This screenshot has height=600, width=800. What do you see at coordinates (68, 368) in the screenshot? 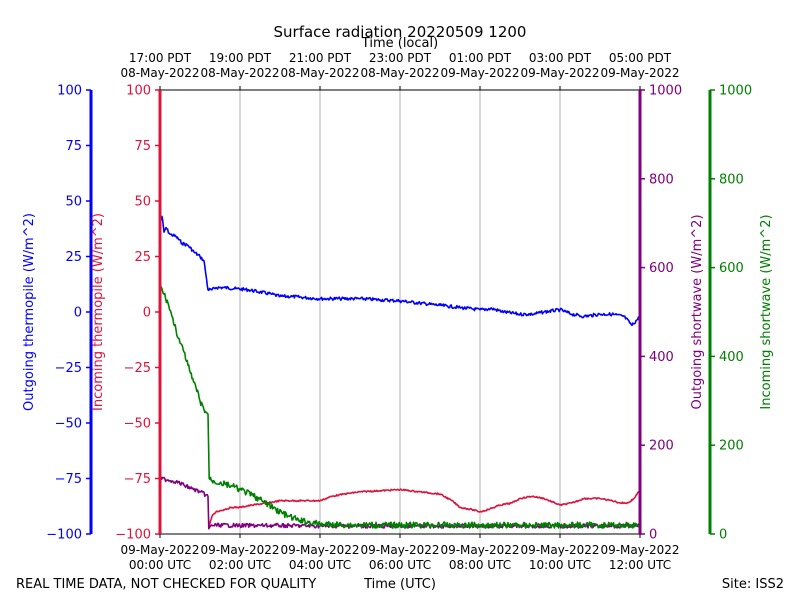
I see `y-tick-label-outgoing_thermopile: −25` at bounding box center [68, 368].